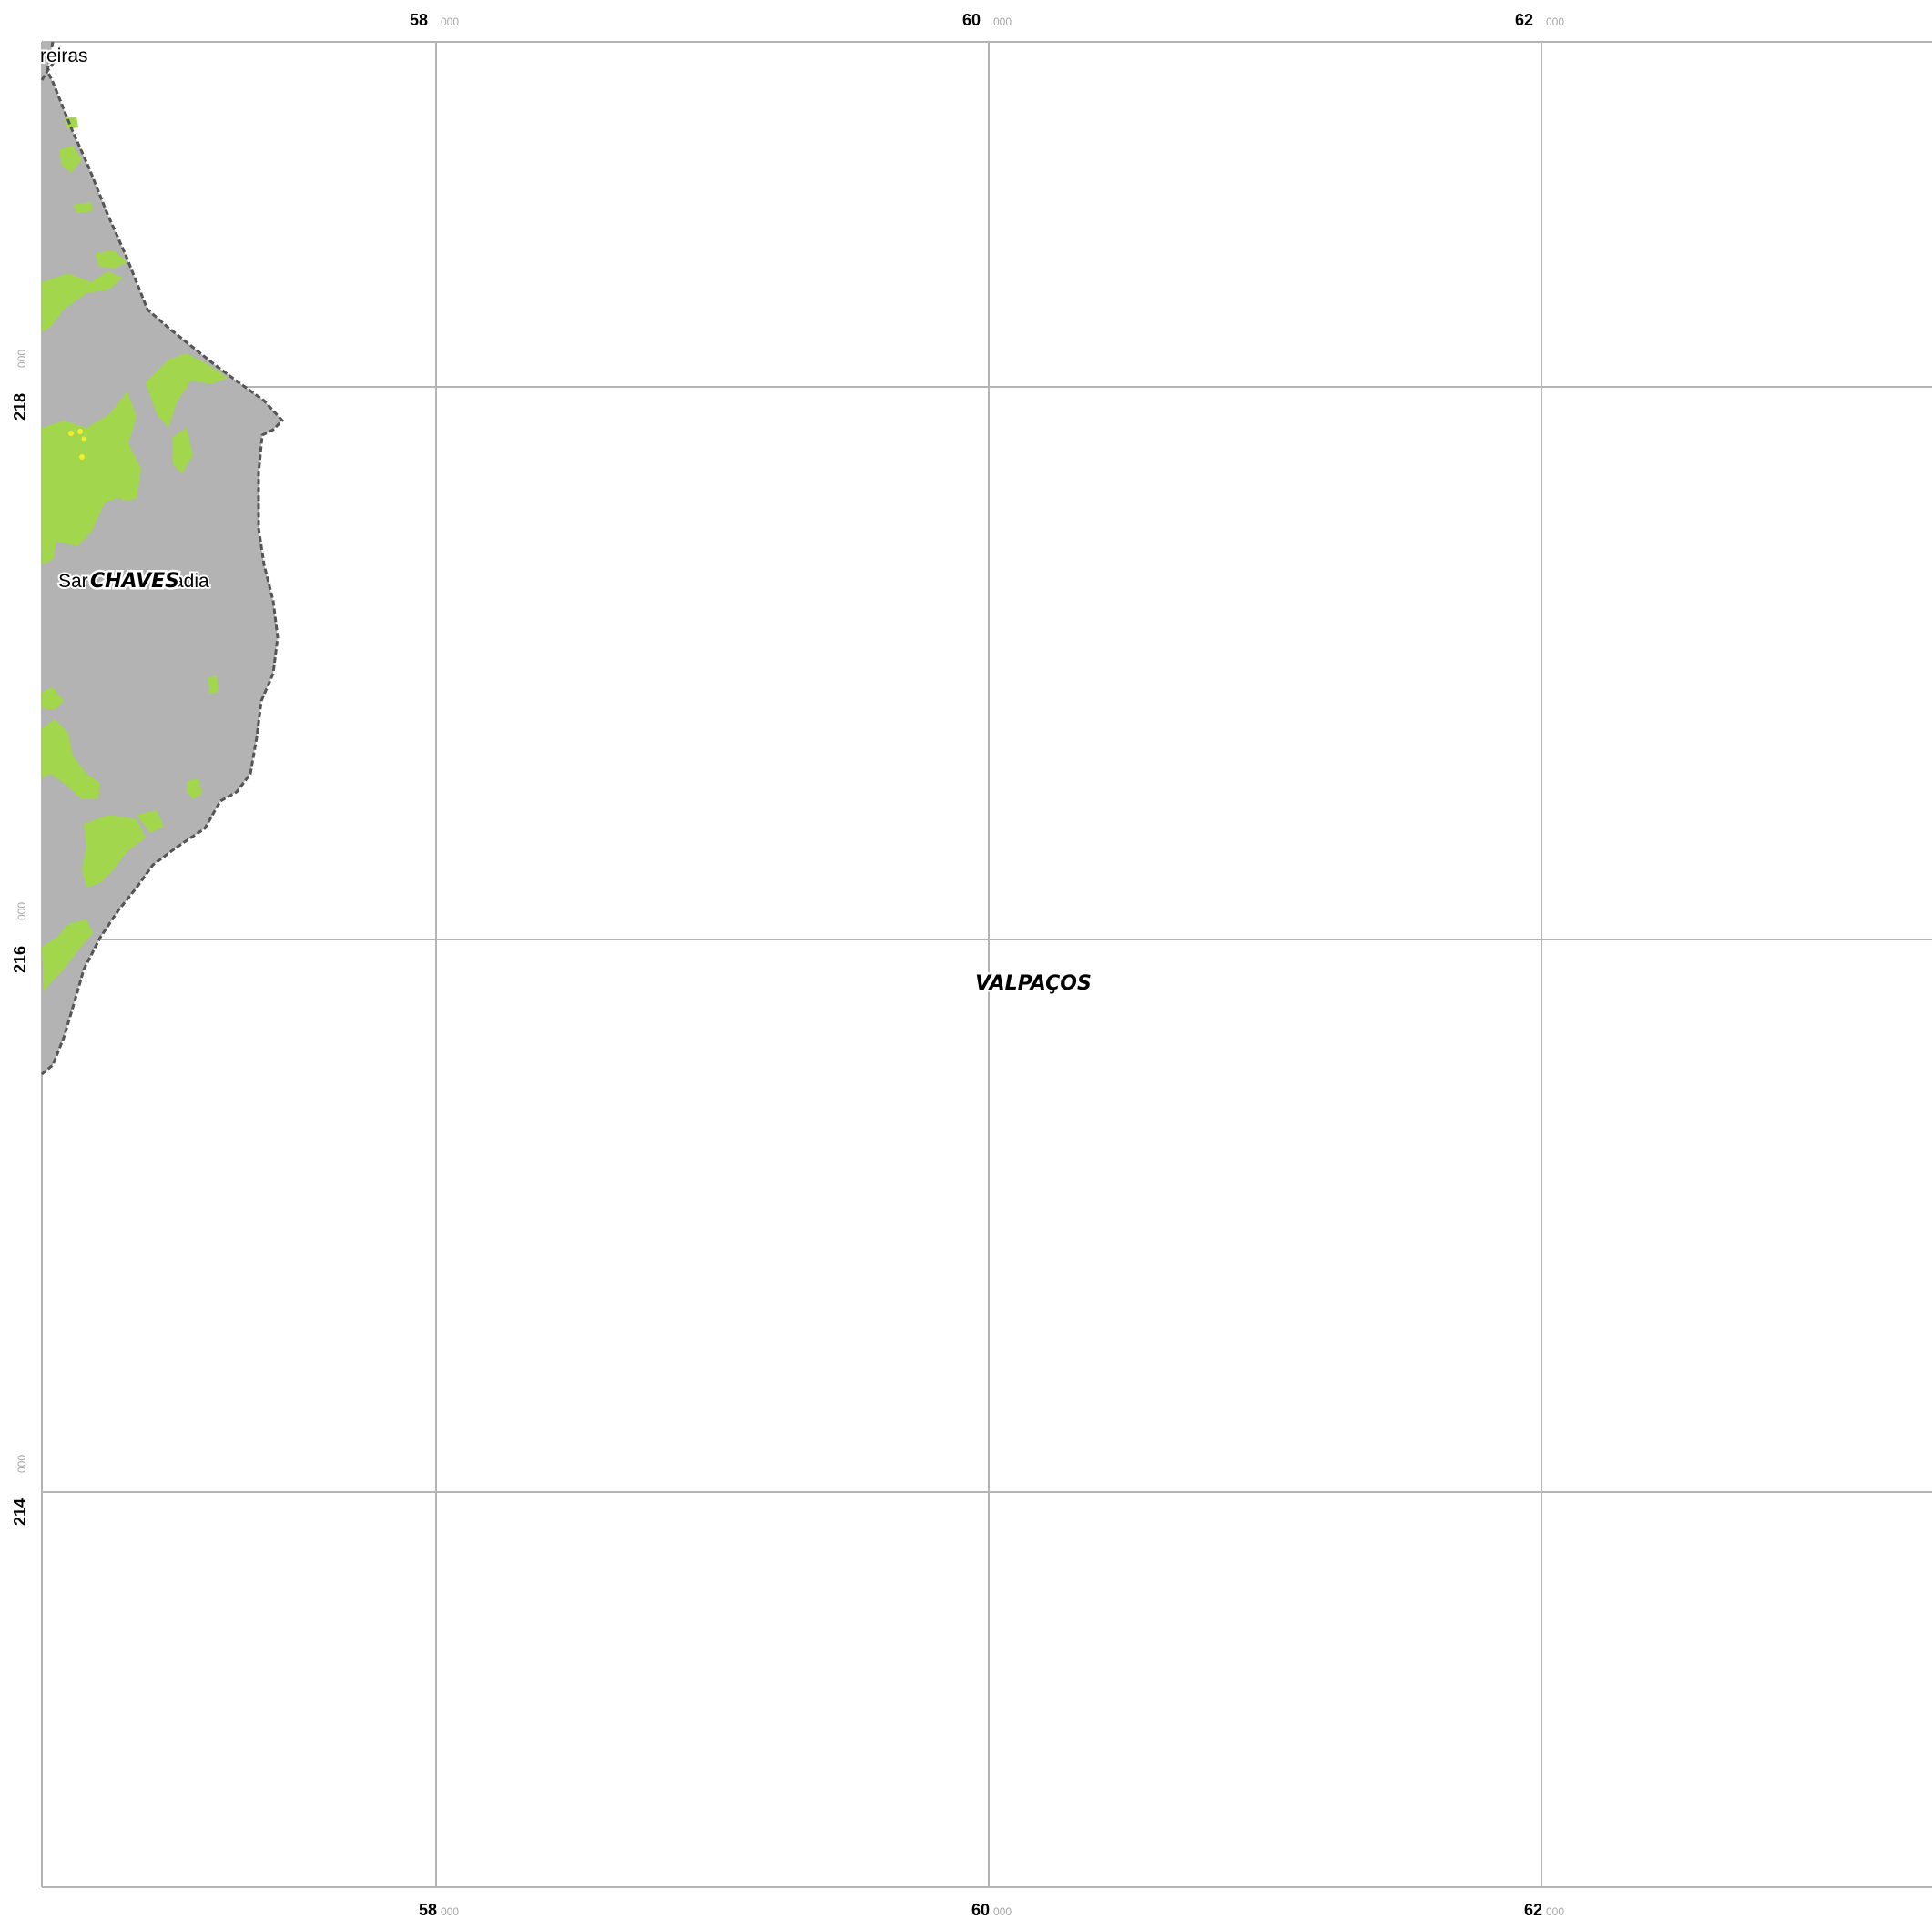 The height and width of the screenshot is (1919, 1932). What do you see at coordinates (73, 582) in the screenshot?
I see `place-label-sar: Sar` at bounding box center [73, 582].